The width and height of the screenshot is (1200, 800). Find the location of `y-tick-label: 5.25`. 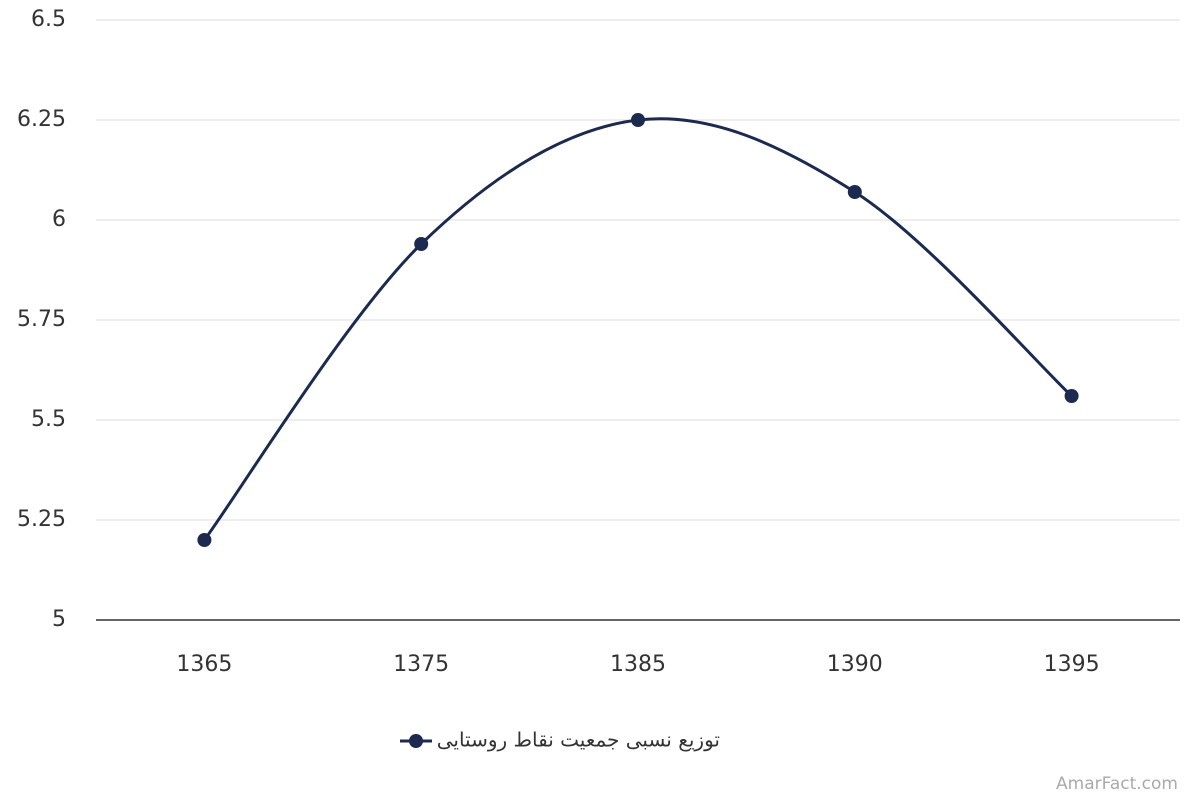

y-tick-label: 5.25 is located at coordinates (41, 519).